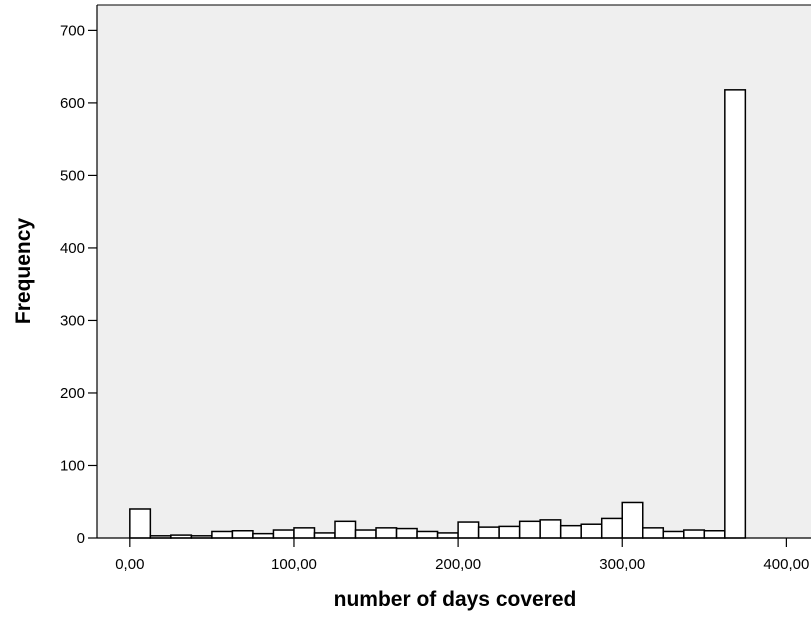 The image size is (811, 617). Describe the element at coordinates (72, 175) in the screenshot. I see `y-tick-label: 500` at that location.